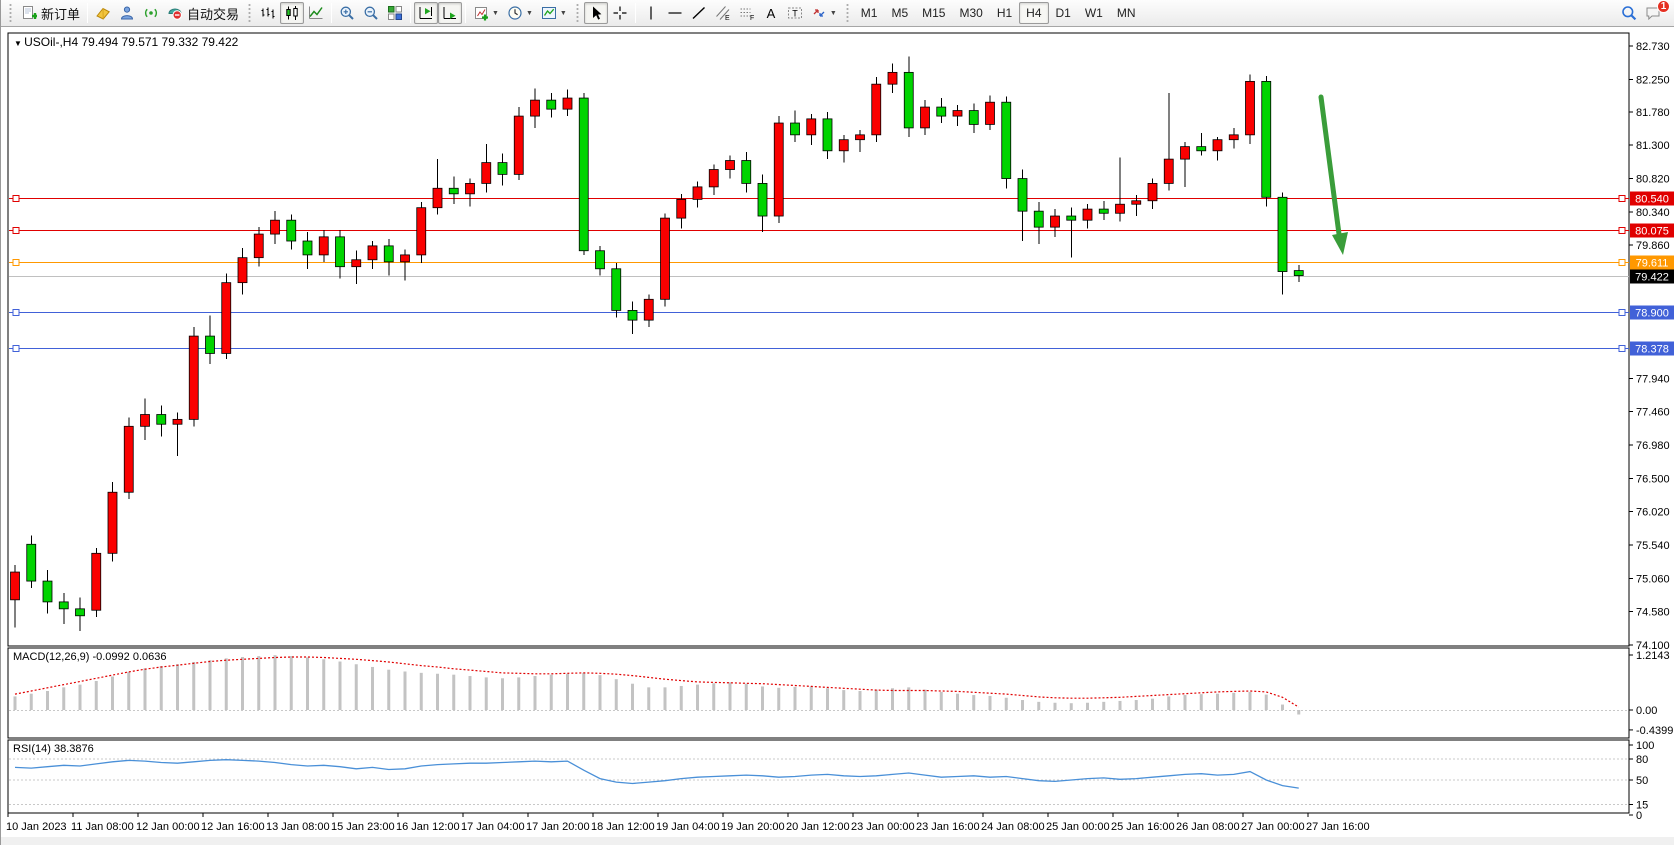 The height and width of the screenshot is (845, 1674). Describe the element at coordinates (175, 14) in the screenshot. I see `autotrade-icon` at that location.